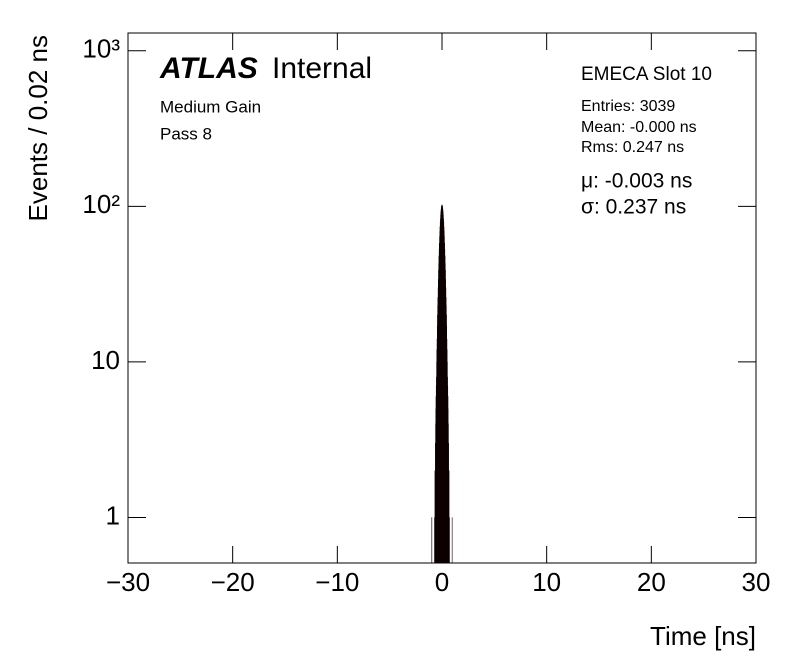  What do you see at coordinates (756, 582) in the screenshot?
I see `x-tick-label: 30` at bounding box center [756, 582].